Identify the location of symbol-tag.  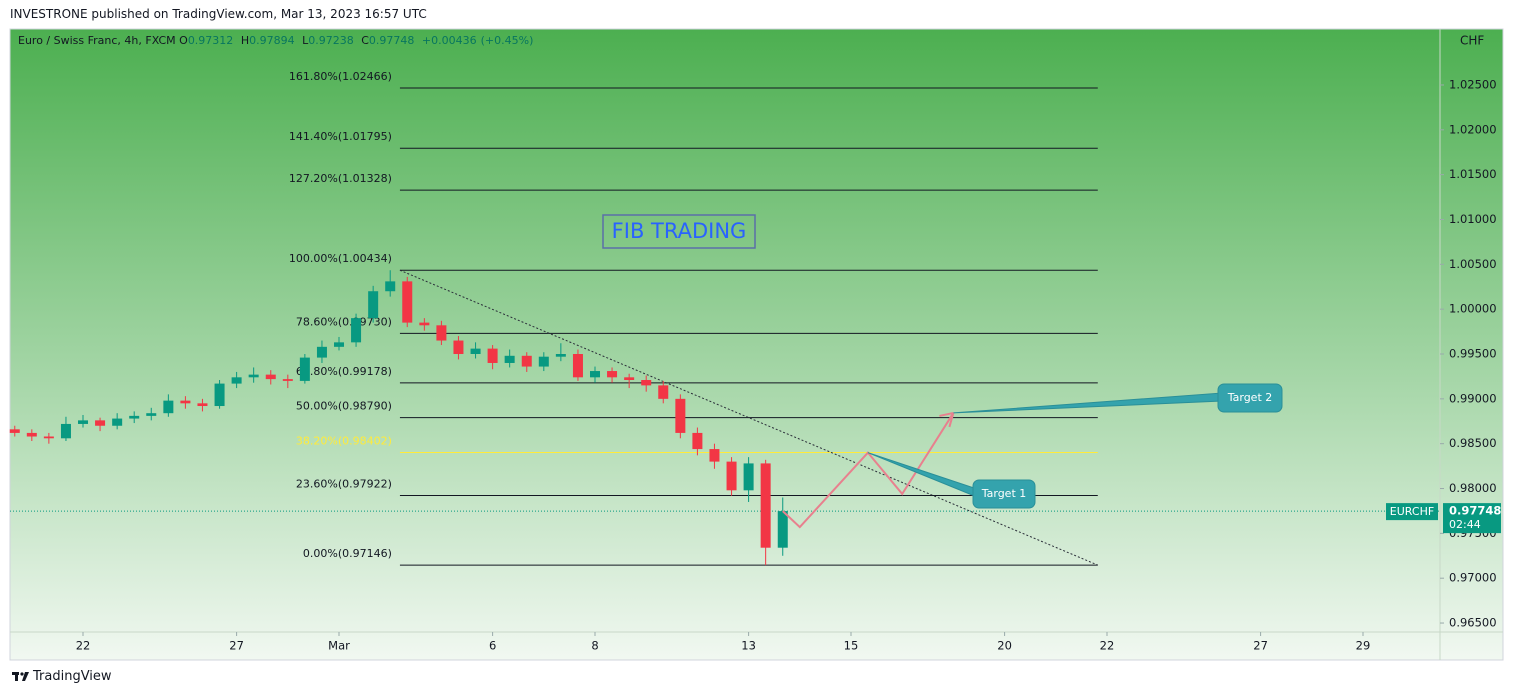
(1412, 512).